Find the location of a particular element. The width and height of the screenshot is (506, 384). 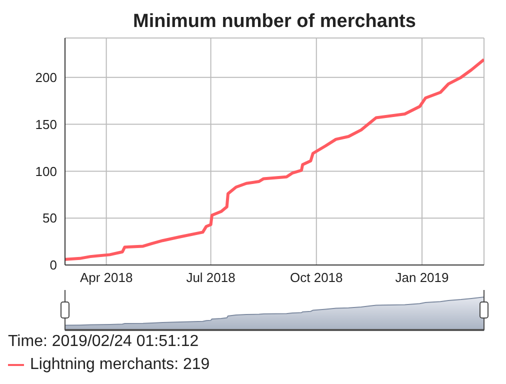

y-tick-label: 50 is located at coordinates (49, 218).